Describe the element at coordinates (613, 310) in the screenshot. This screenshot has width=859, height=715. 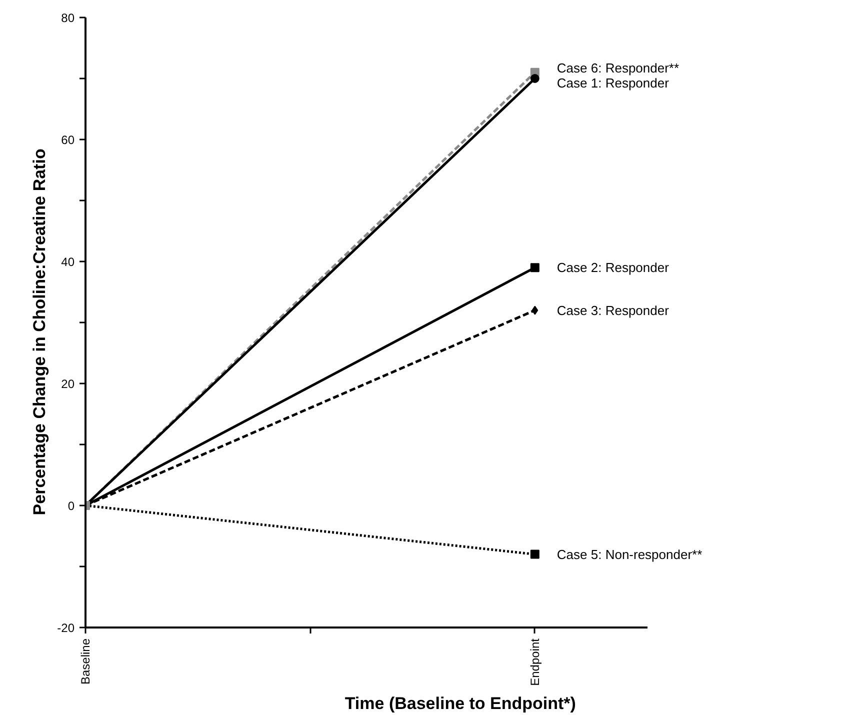
I see `series-label: Case 3: Responder` at that location.